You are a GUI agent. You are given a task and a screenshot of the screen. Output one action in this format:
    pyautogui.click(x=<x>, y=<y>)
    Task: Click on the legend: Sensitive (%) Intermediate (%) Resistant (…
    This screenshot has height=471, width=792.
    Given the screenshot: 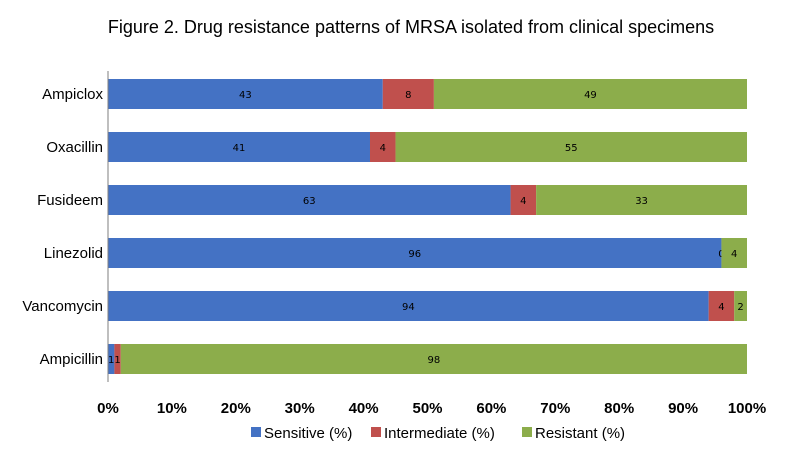 What is the action you would take?
    pyautogui.click(x=438, y=433)
    